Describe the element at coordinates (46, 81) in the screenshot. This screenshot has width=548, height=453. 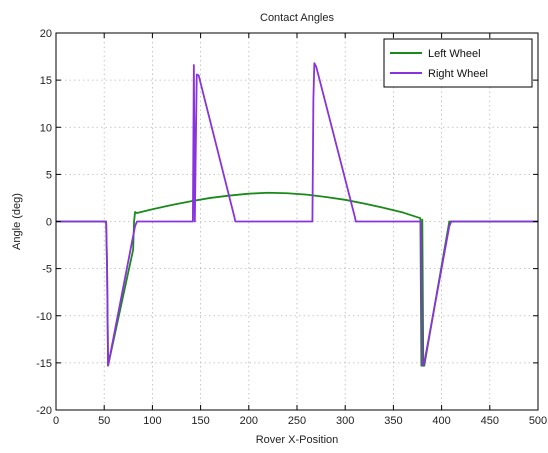
I see `y-tick-label: 15` at that location.